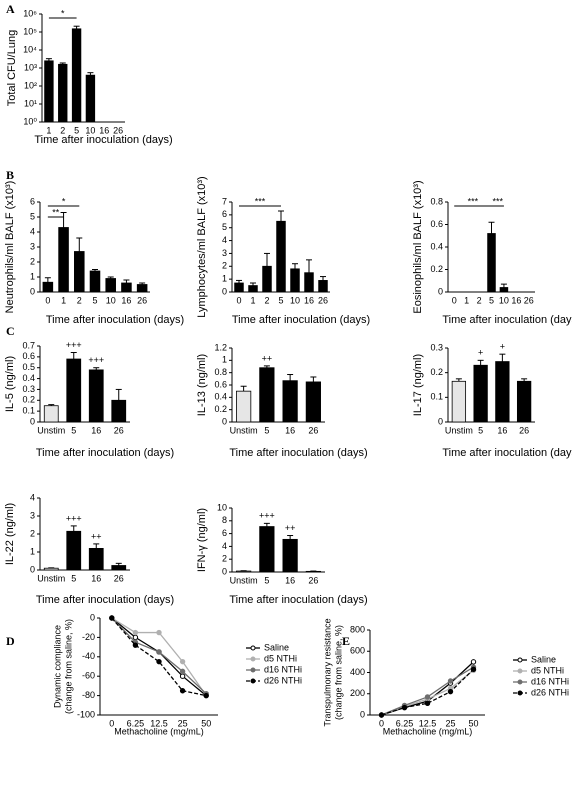  I want to click on y-tick-label: 1.2, so click(220, 347).